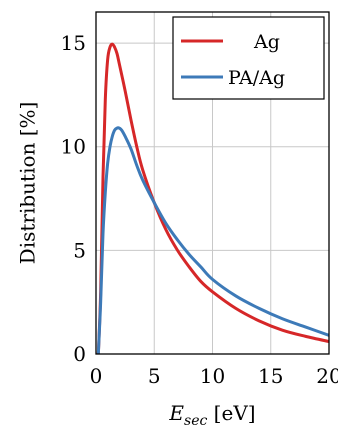 The width and height of the screenshot is (338, 432). What do you see at coordinates (256, 78) in the screenshot?
I see `legend-label: PA/Ag` at bounding box center [256, 78].